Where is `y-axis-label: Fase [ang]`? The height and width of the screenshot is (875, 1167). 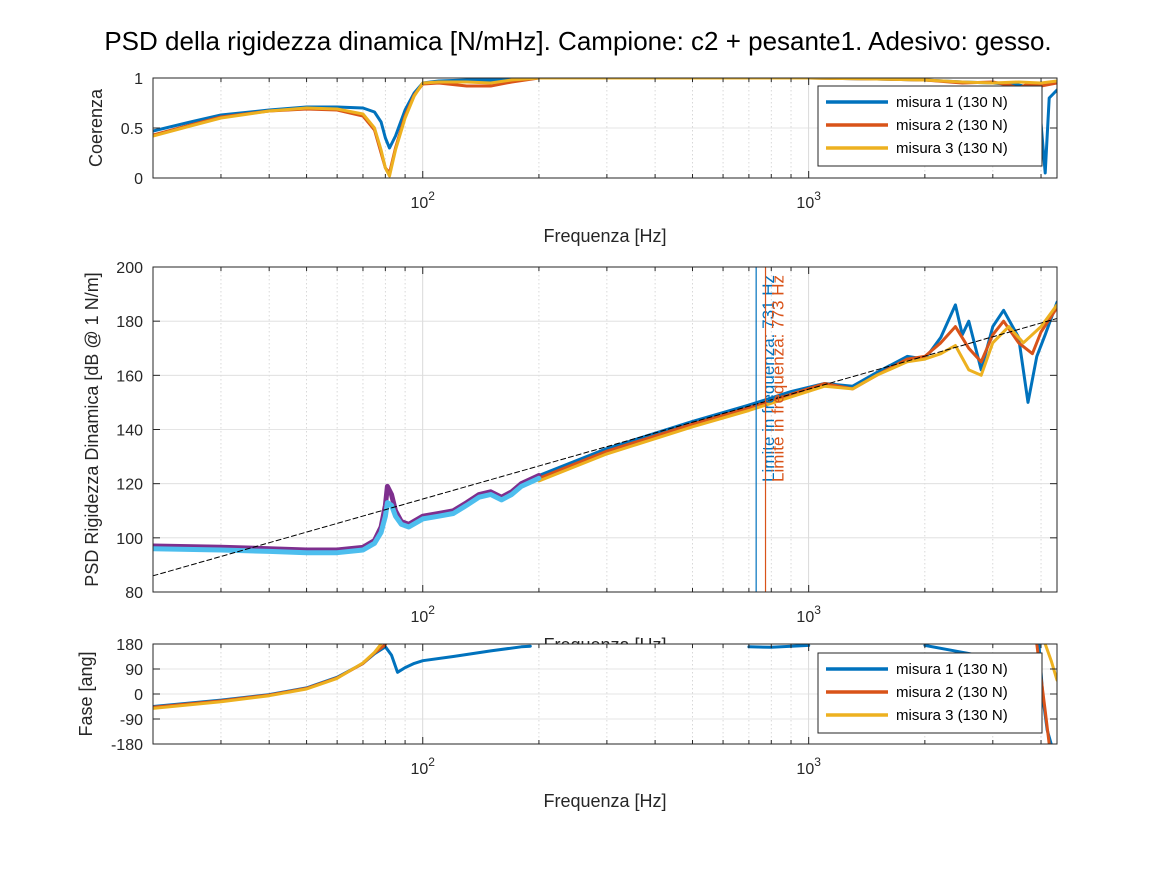 y-axis-label: Fase [ang] is located at coordinates (86, 693).